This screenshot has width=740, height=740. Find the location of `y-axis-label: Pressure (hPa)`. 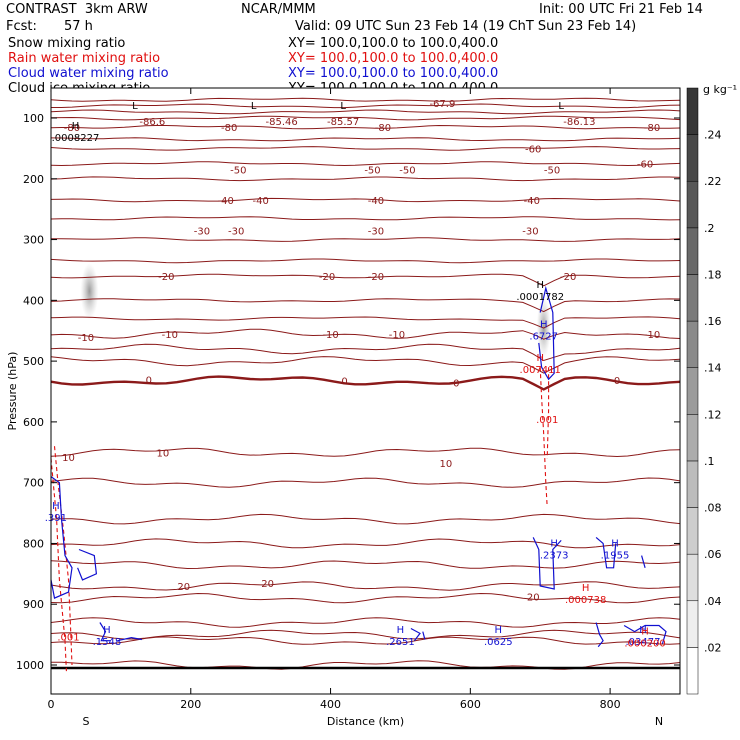

y-axis-label: Pressure (hPa) is located at coordinates (12, 391).